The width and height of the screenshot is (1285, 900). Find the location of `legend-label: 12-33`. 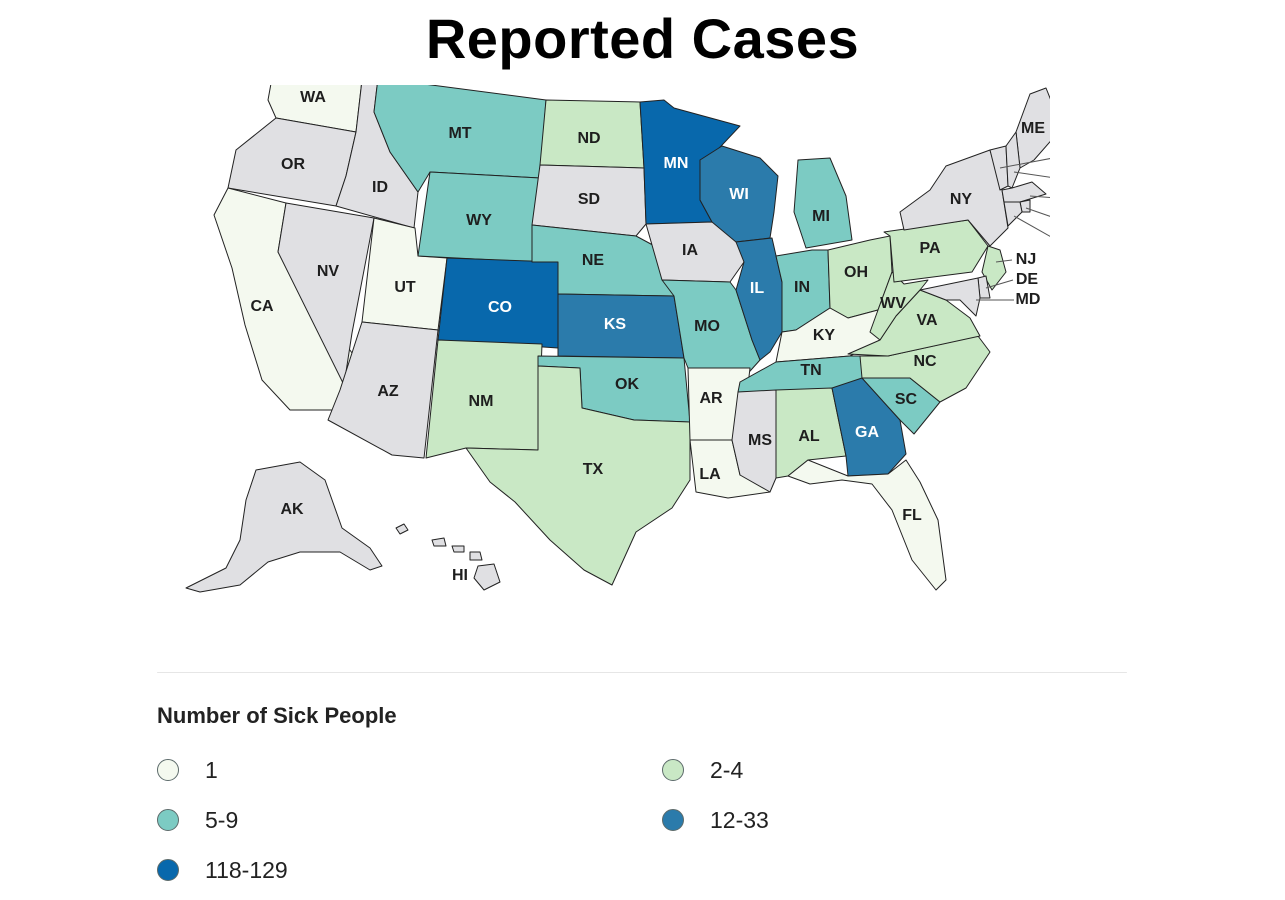

legend-label: 12-33 is located at coordinates (739, 819).